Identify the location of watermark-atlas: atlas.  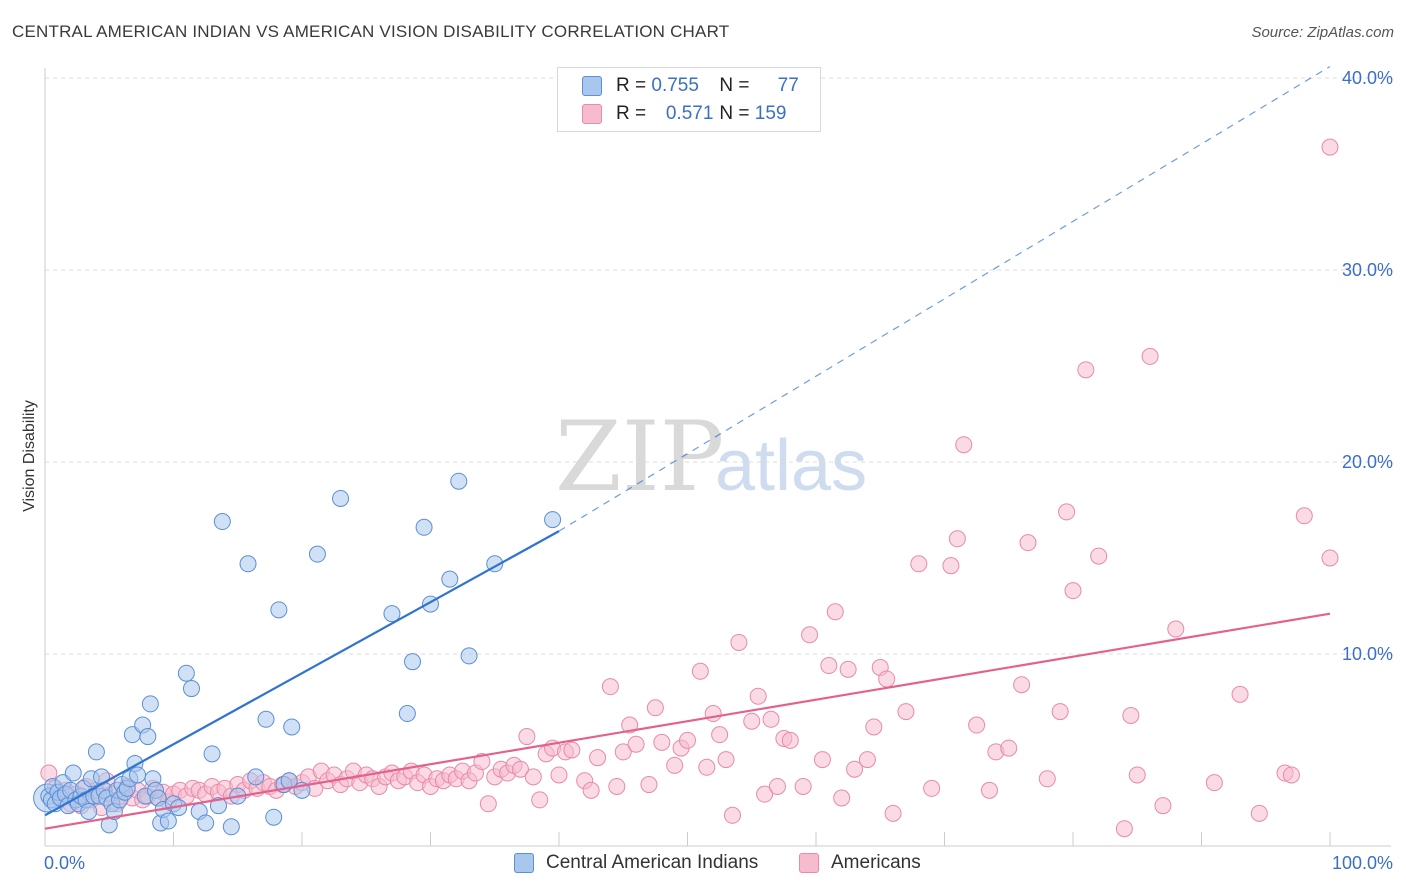
(791, 466).